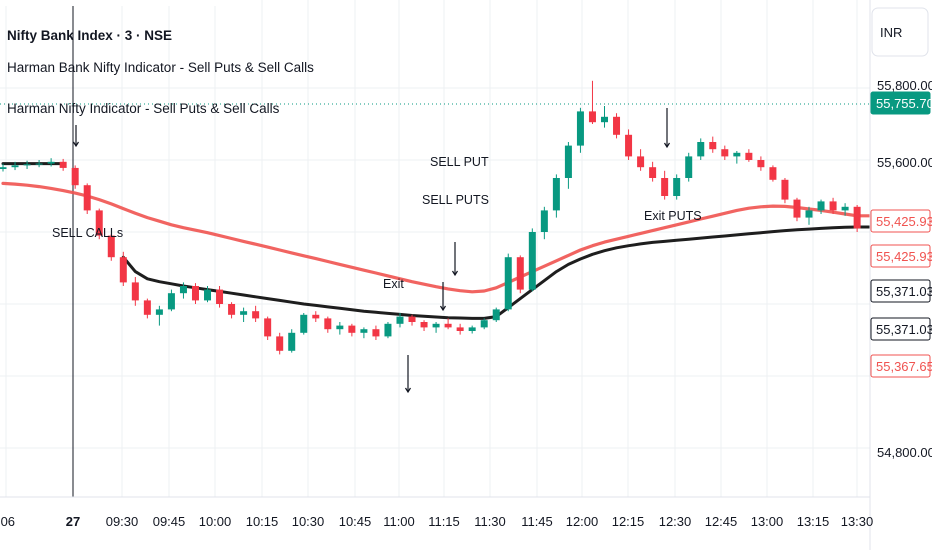 Image resolution: width=932 pixels, height=550 pixels. I want to click on x-tick-label: :06, so click(7, 521).